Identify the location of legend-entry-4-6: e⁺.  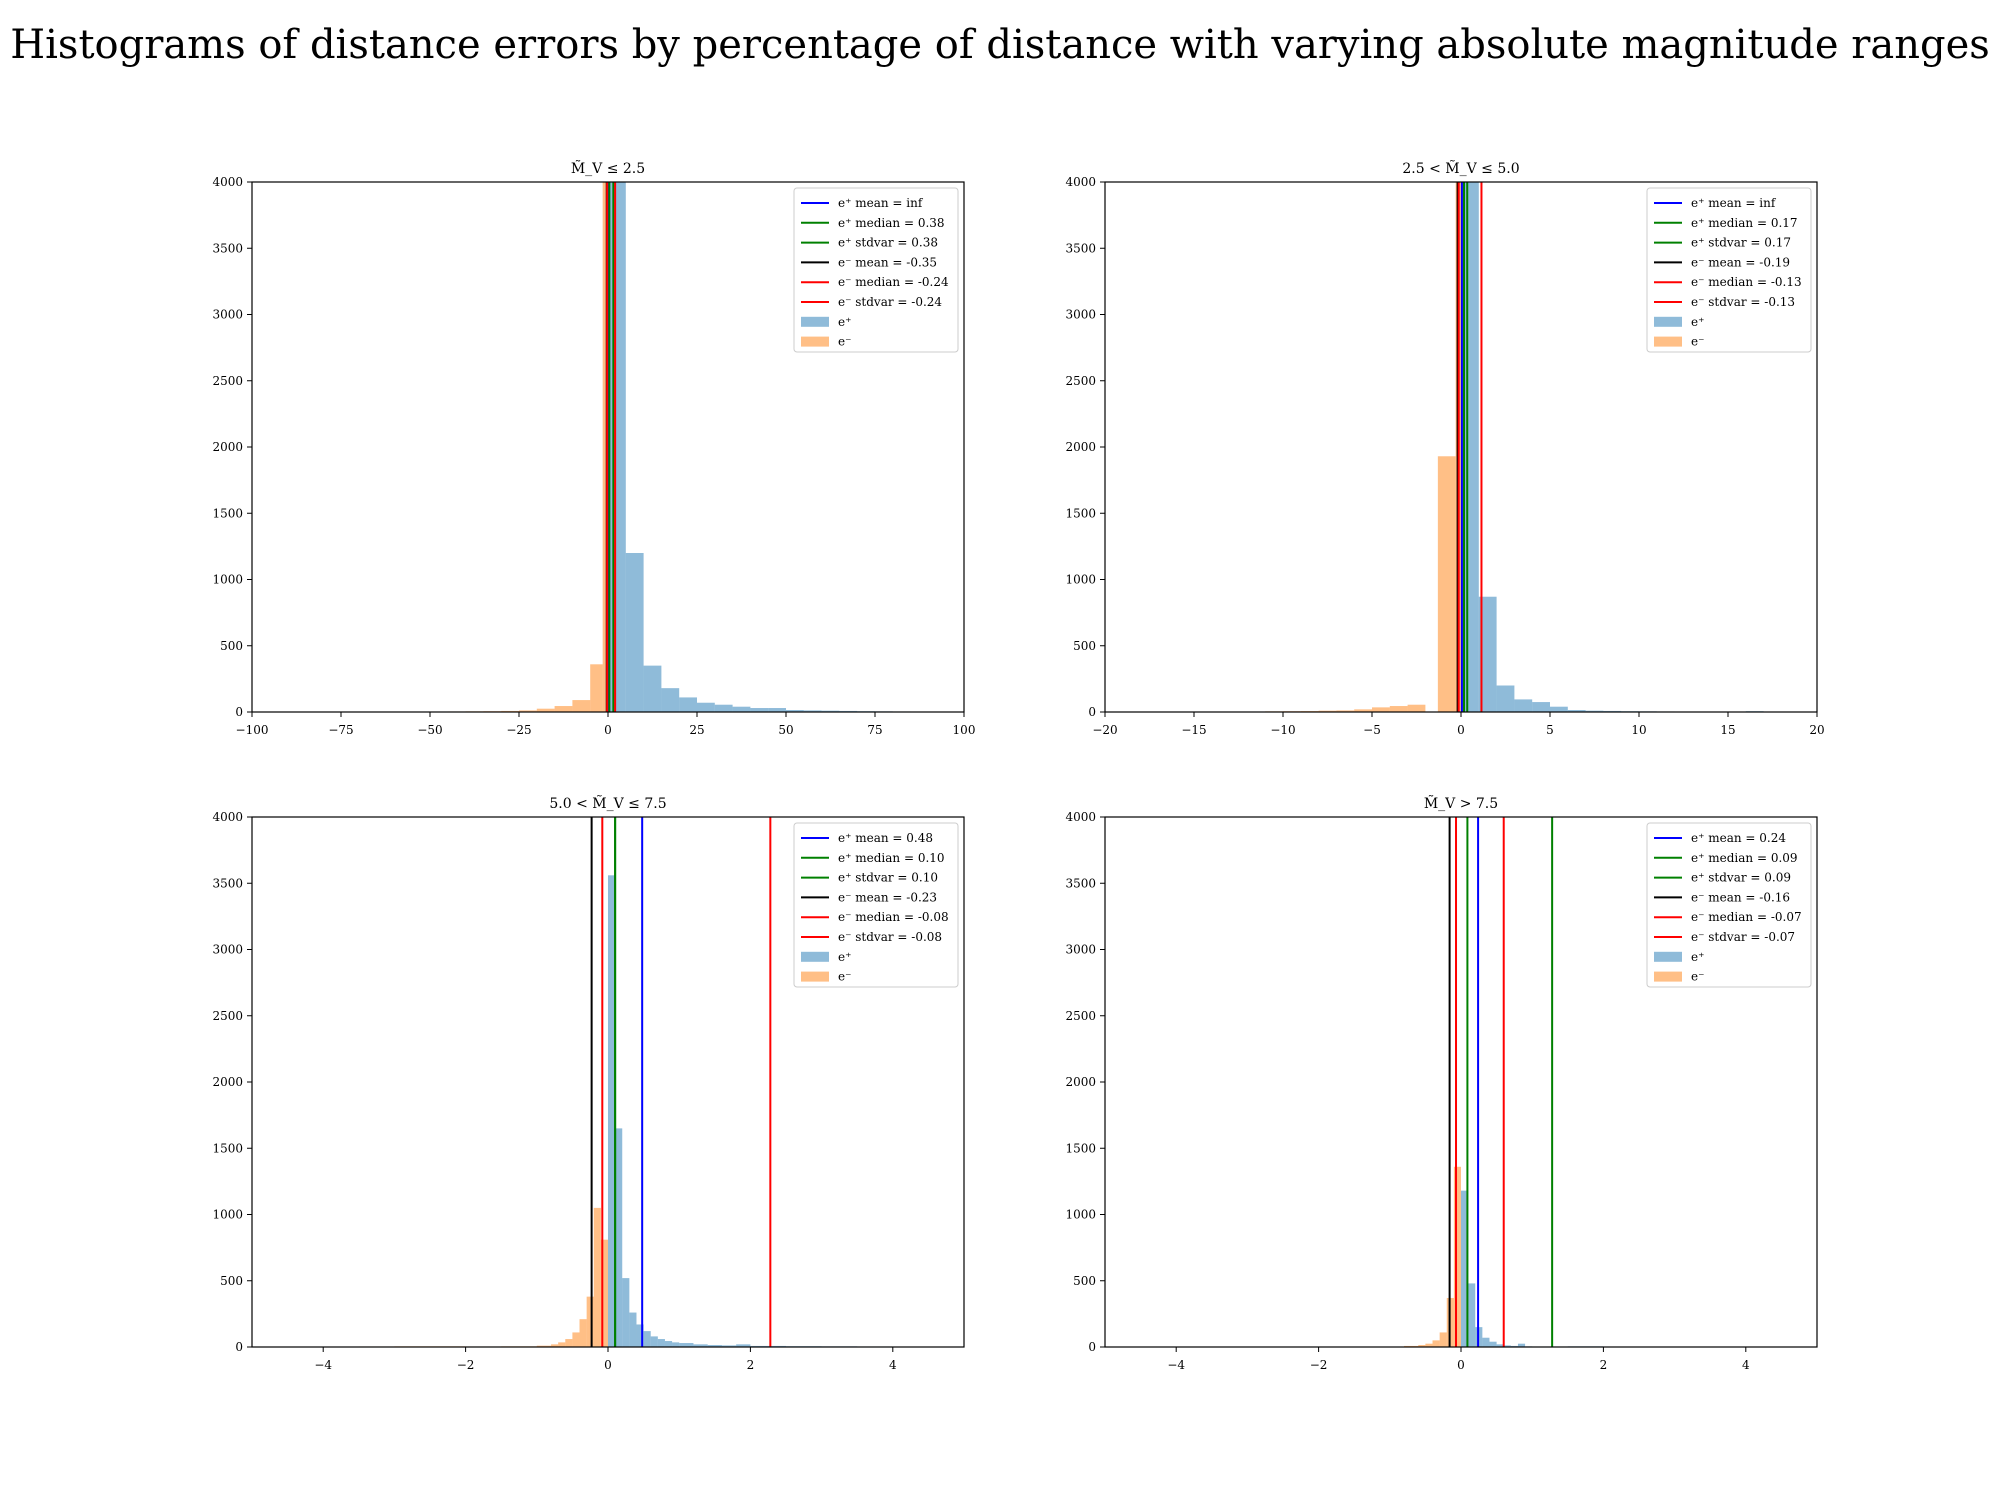
(1697, 957).